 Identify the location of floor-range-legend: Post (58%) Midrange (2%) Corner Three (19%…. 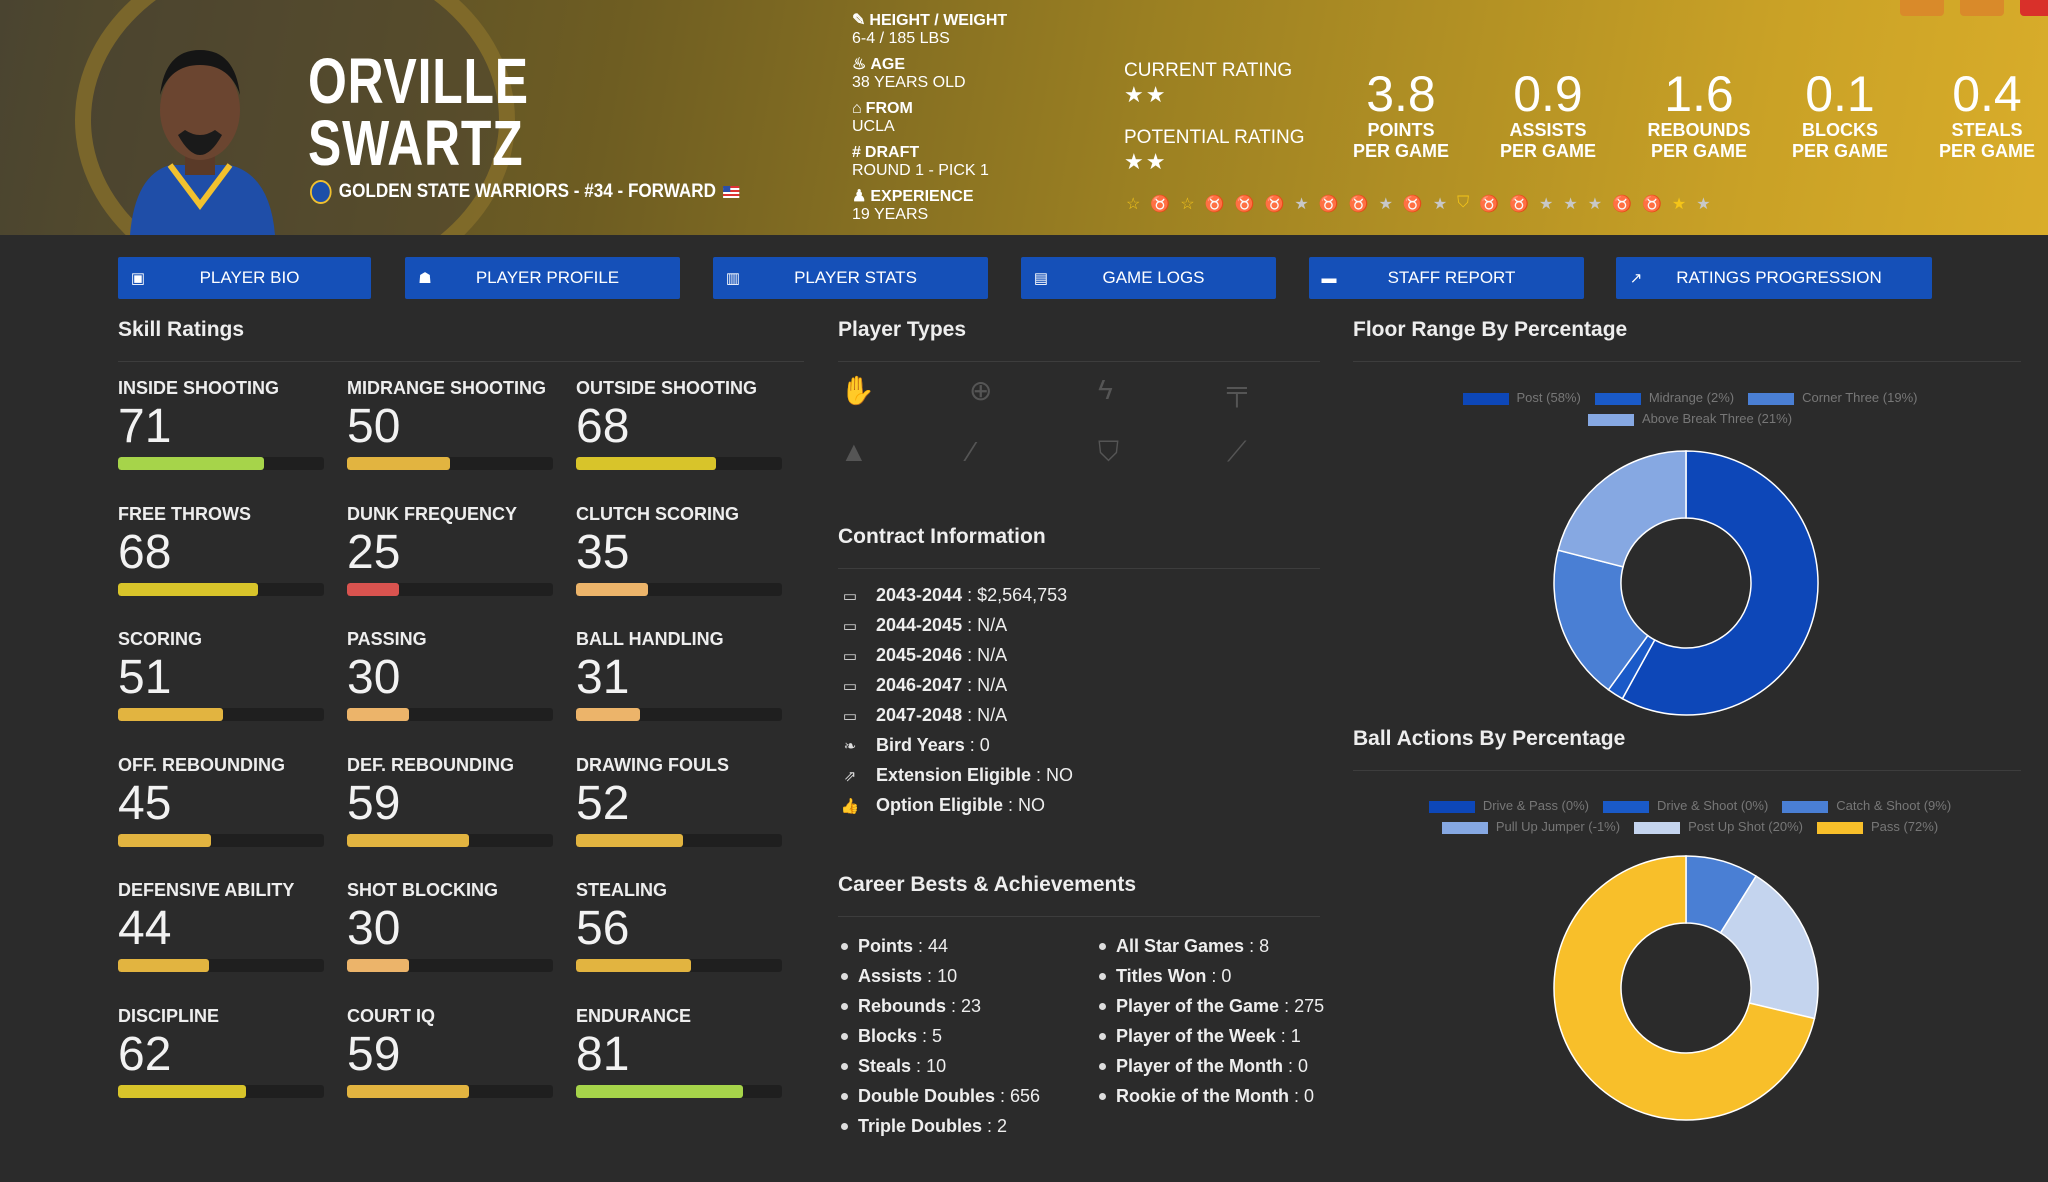
(1690, 408).